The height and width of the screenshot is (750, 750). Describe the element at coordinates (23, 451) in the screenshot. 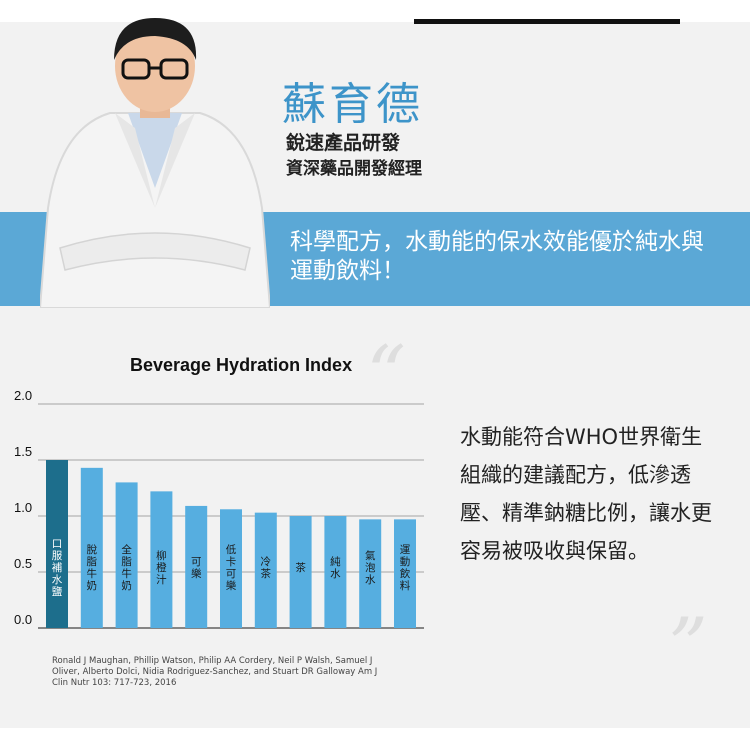

I see `y-tick-label: 1.5` at that location.